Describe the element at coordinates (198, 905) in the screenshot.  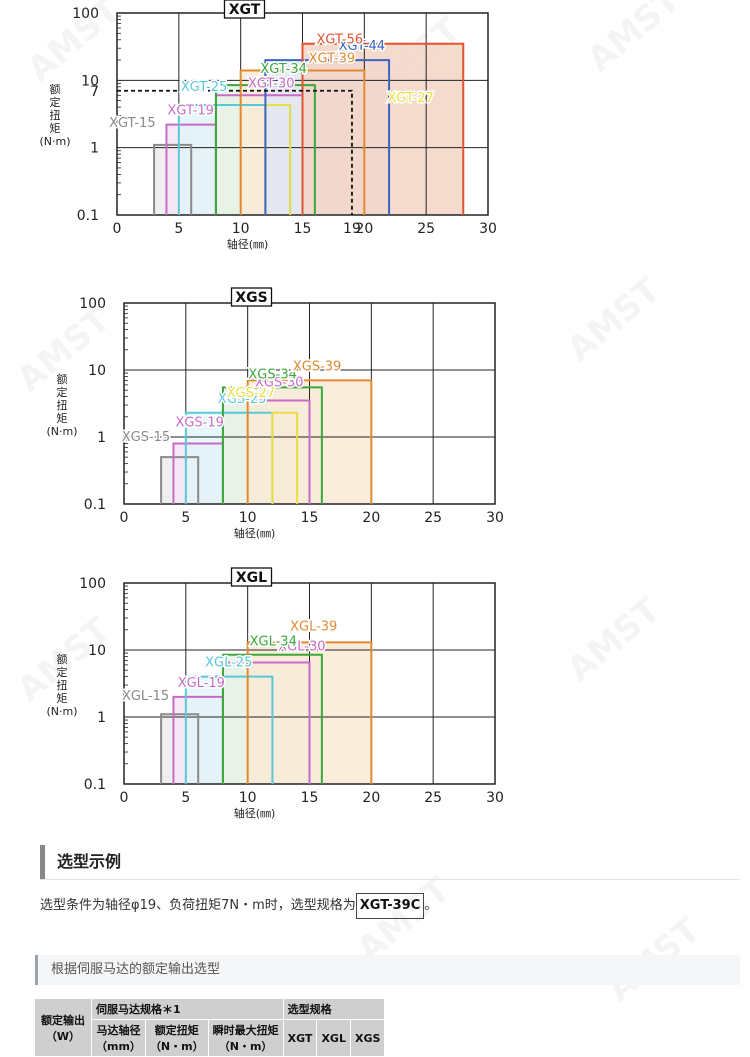
I see `example-text: 选型条件为轴径φ19、负荷扭矩7N・m时，选型规格为` at that location.